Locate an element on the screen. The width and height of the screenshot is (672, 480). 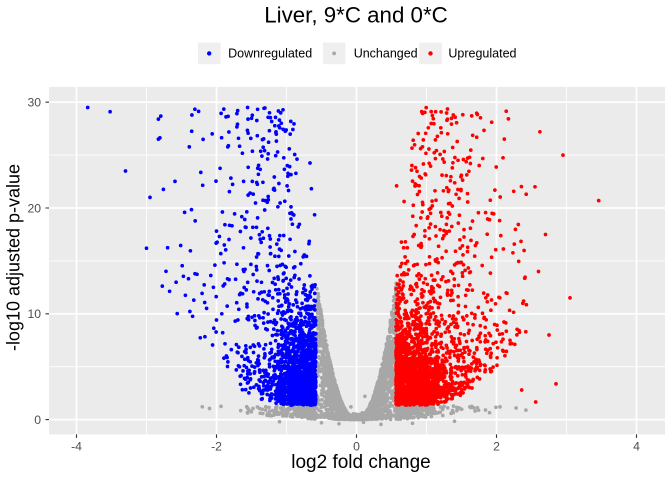
svg-text: Downregulated is located at coordinates (270, 54).